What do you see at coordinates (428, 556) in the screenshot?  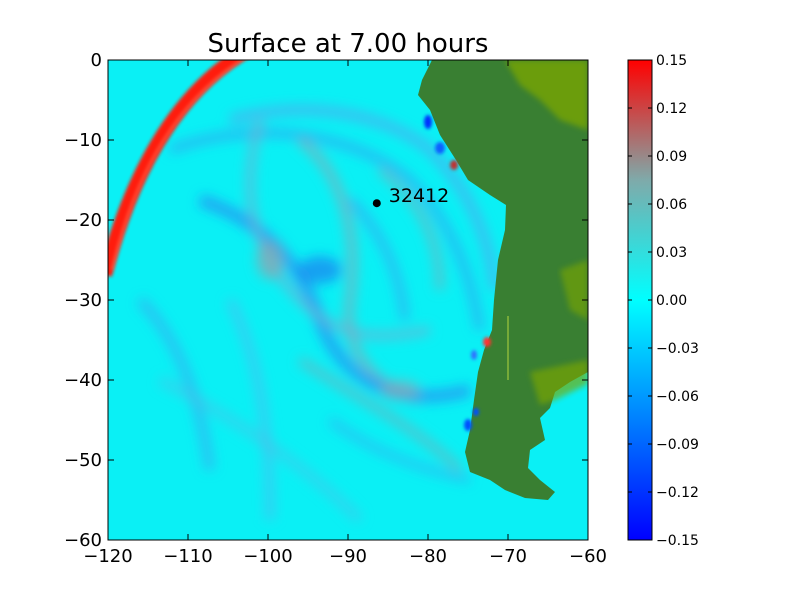 I see `x-tick-label: −80` at bounding box center [428, 556].